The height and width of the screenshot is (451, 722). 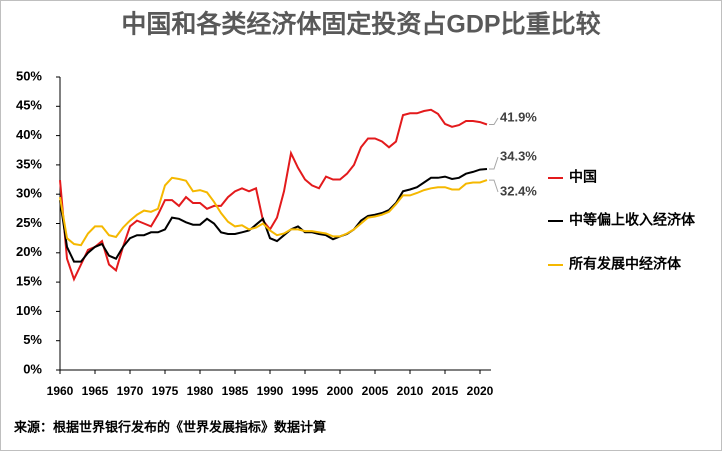 I want to click on y-tick-label: 50%, so click(x=29, y=75).